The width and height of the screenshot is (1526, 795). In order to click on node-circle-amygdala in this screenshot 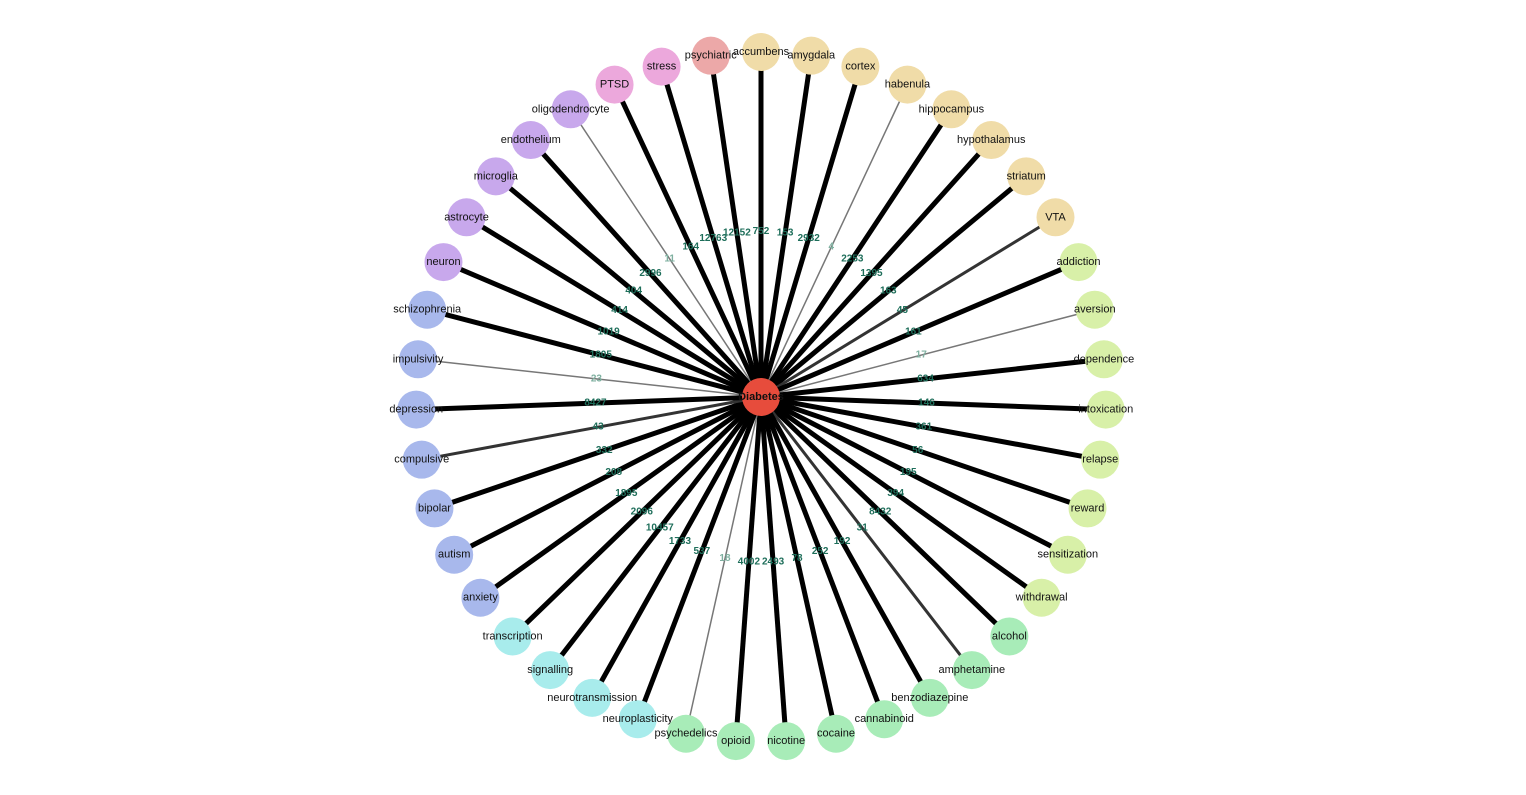, I will do `click(811, 55)`.